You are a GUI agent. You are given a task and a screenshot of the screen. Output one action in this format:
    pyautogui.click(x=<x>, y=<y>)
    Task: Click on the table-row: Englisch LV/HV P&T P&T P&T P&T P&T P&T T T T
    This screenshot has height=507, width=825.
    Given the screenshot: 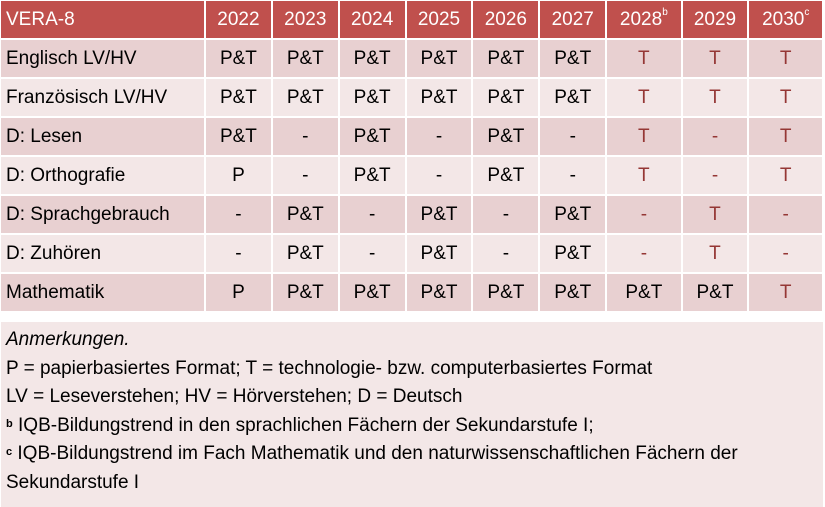 What is the action you would take?
    pyautogui.click(x=411, y=58)
    